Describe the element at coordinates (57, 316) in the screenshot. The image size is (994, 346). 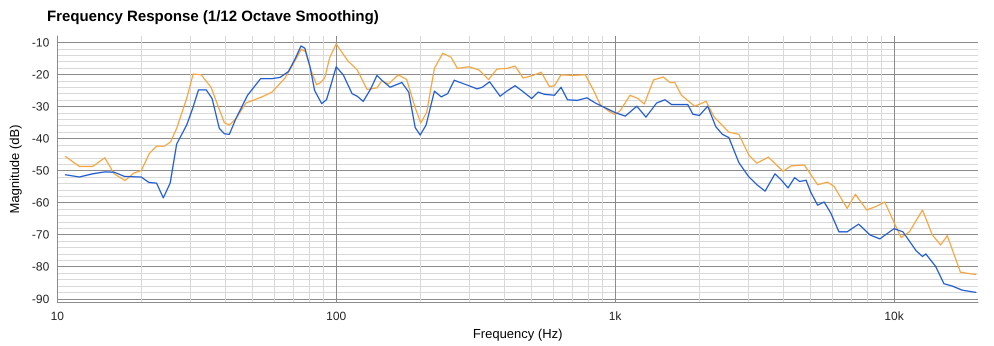
I see `x-tick-label: 10` at that location.